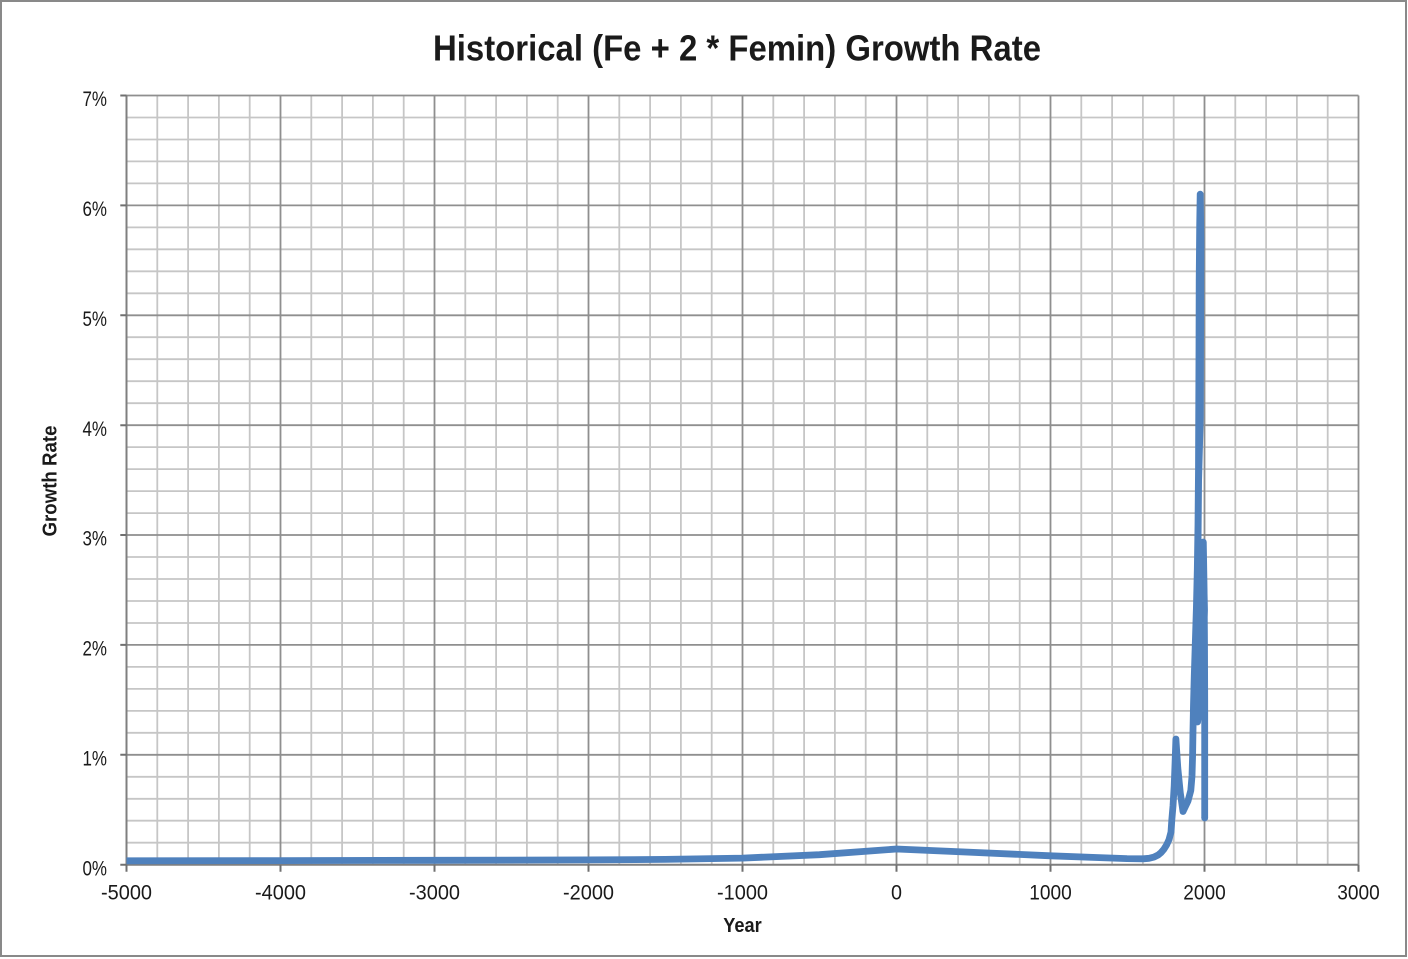 Image resolution: width=1408 pixels, height=959 pixels. Describe the element at coordinates (1050, 893) in the screenshot. I see `svg-text: 1000` at that location.